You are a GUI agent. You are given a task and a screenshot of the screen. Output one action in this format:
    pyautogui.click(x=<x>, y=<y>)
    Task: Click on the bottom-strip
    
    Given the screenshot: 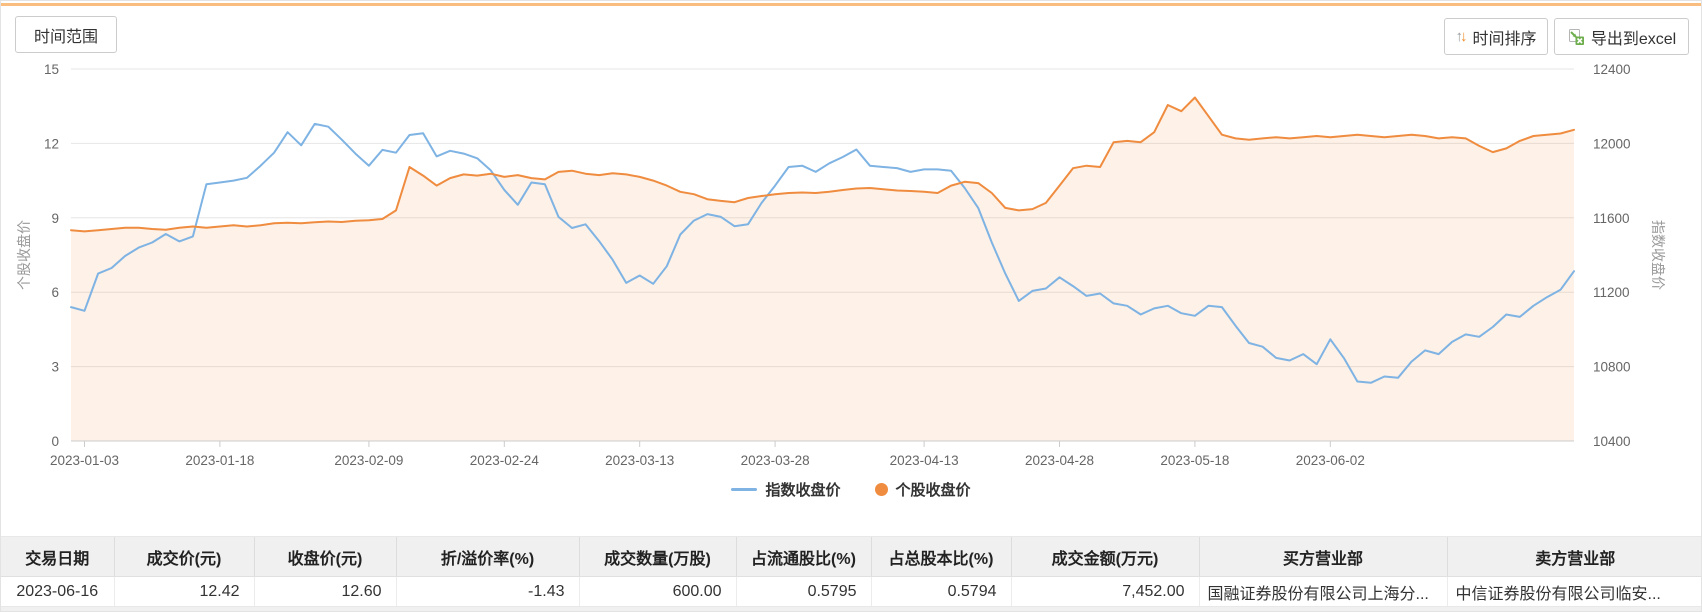 What is the action you would take?
    pyautogui.click(x=851, y=609)
    